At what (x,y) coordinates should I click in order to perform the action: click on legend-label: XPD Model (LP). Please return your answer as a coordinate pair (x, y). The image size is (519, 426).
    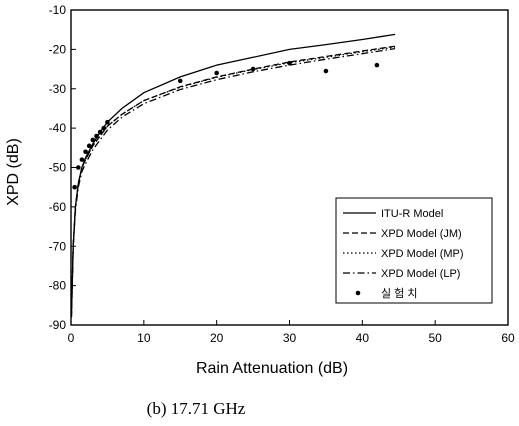
    Looking at the image, I should click on (420, 274).